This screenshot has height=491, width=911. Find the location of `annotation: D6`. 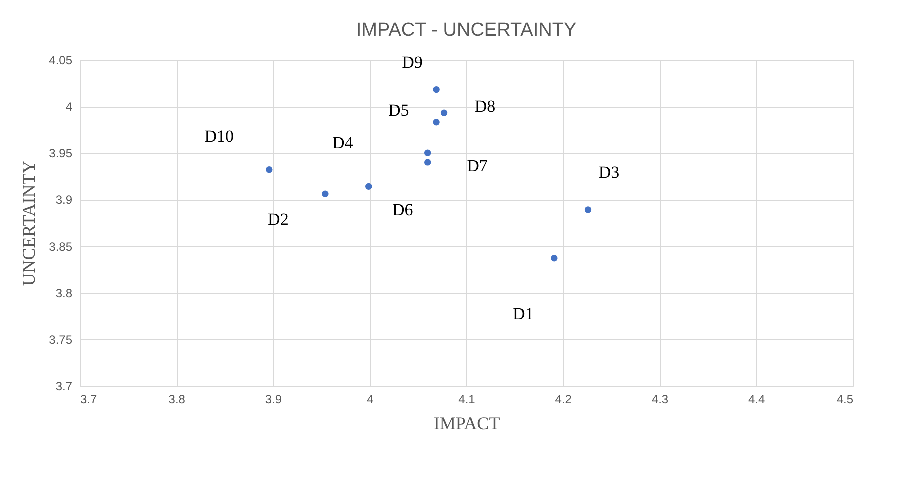

annotation: D6 is located at coordinates (403, 210).